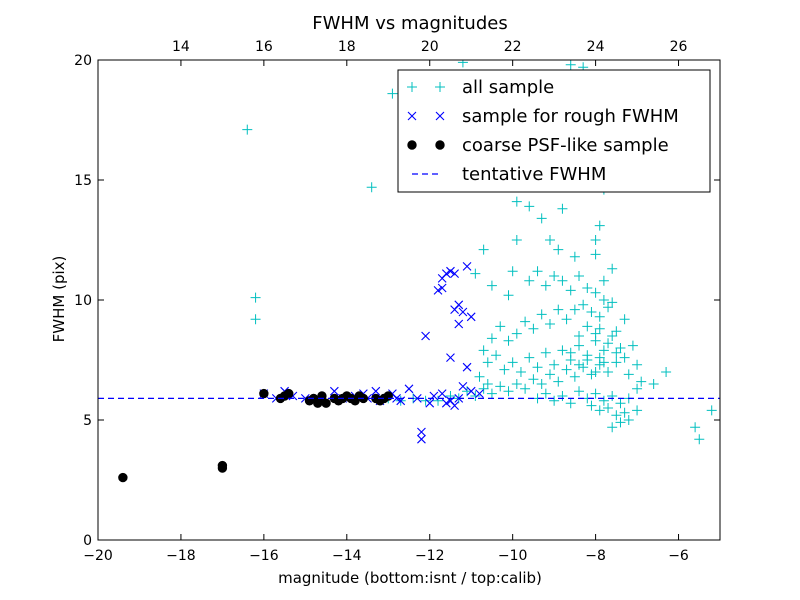 This screenshot has height=600, width=800. I want to click on legend-label: sample for rough FWHM, so click(570, 116).